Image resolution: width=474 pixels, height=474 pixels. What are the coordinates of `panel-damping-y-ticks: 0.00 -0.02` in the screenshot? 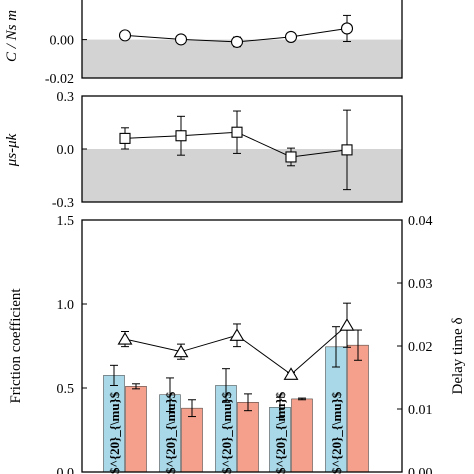 It's located at (66, 60).